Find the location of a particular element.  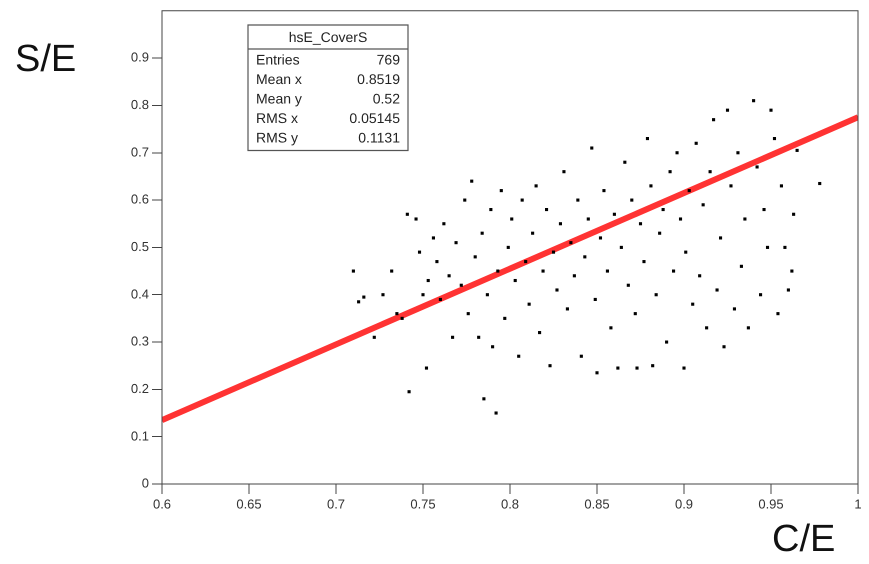

text: RMS x 0.05145 is located at coordinates (328, 118).